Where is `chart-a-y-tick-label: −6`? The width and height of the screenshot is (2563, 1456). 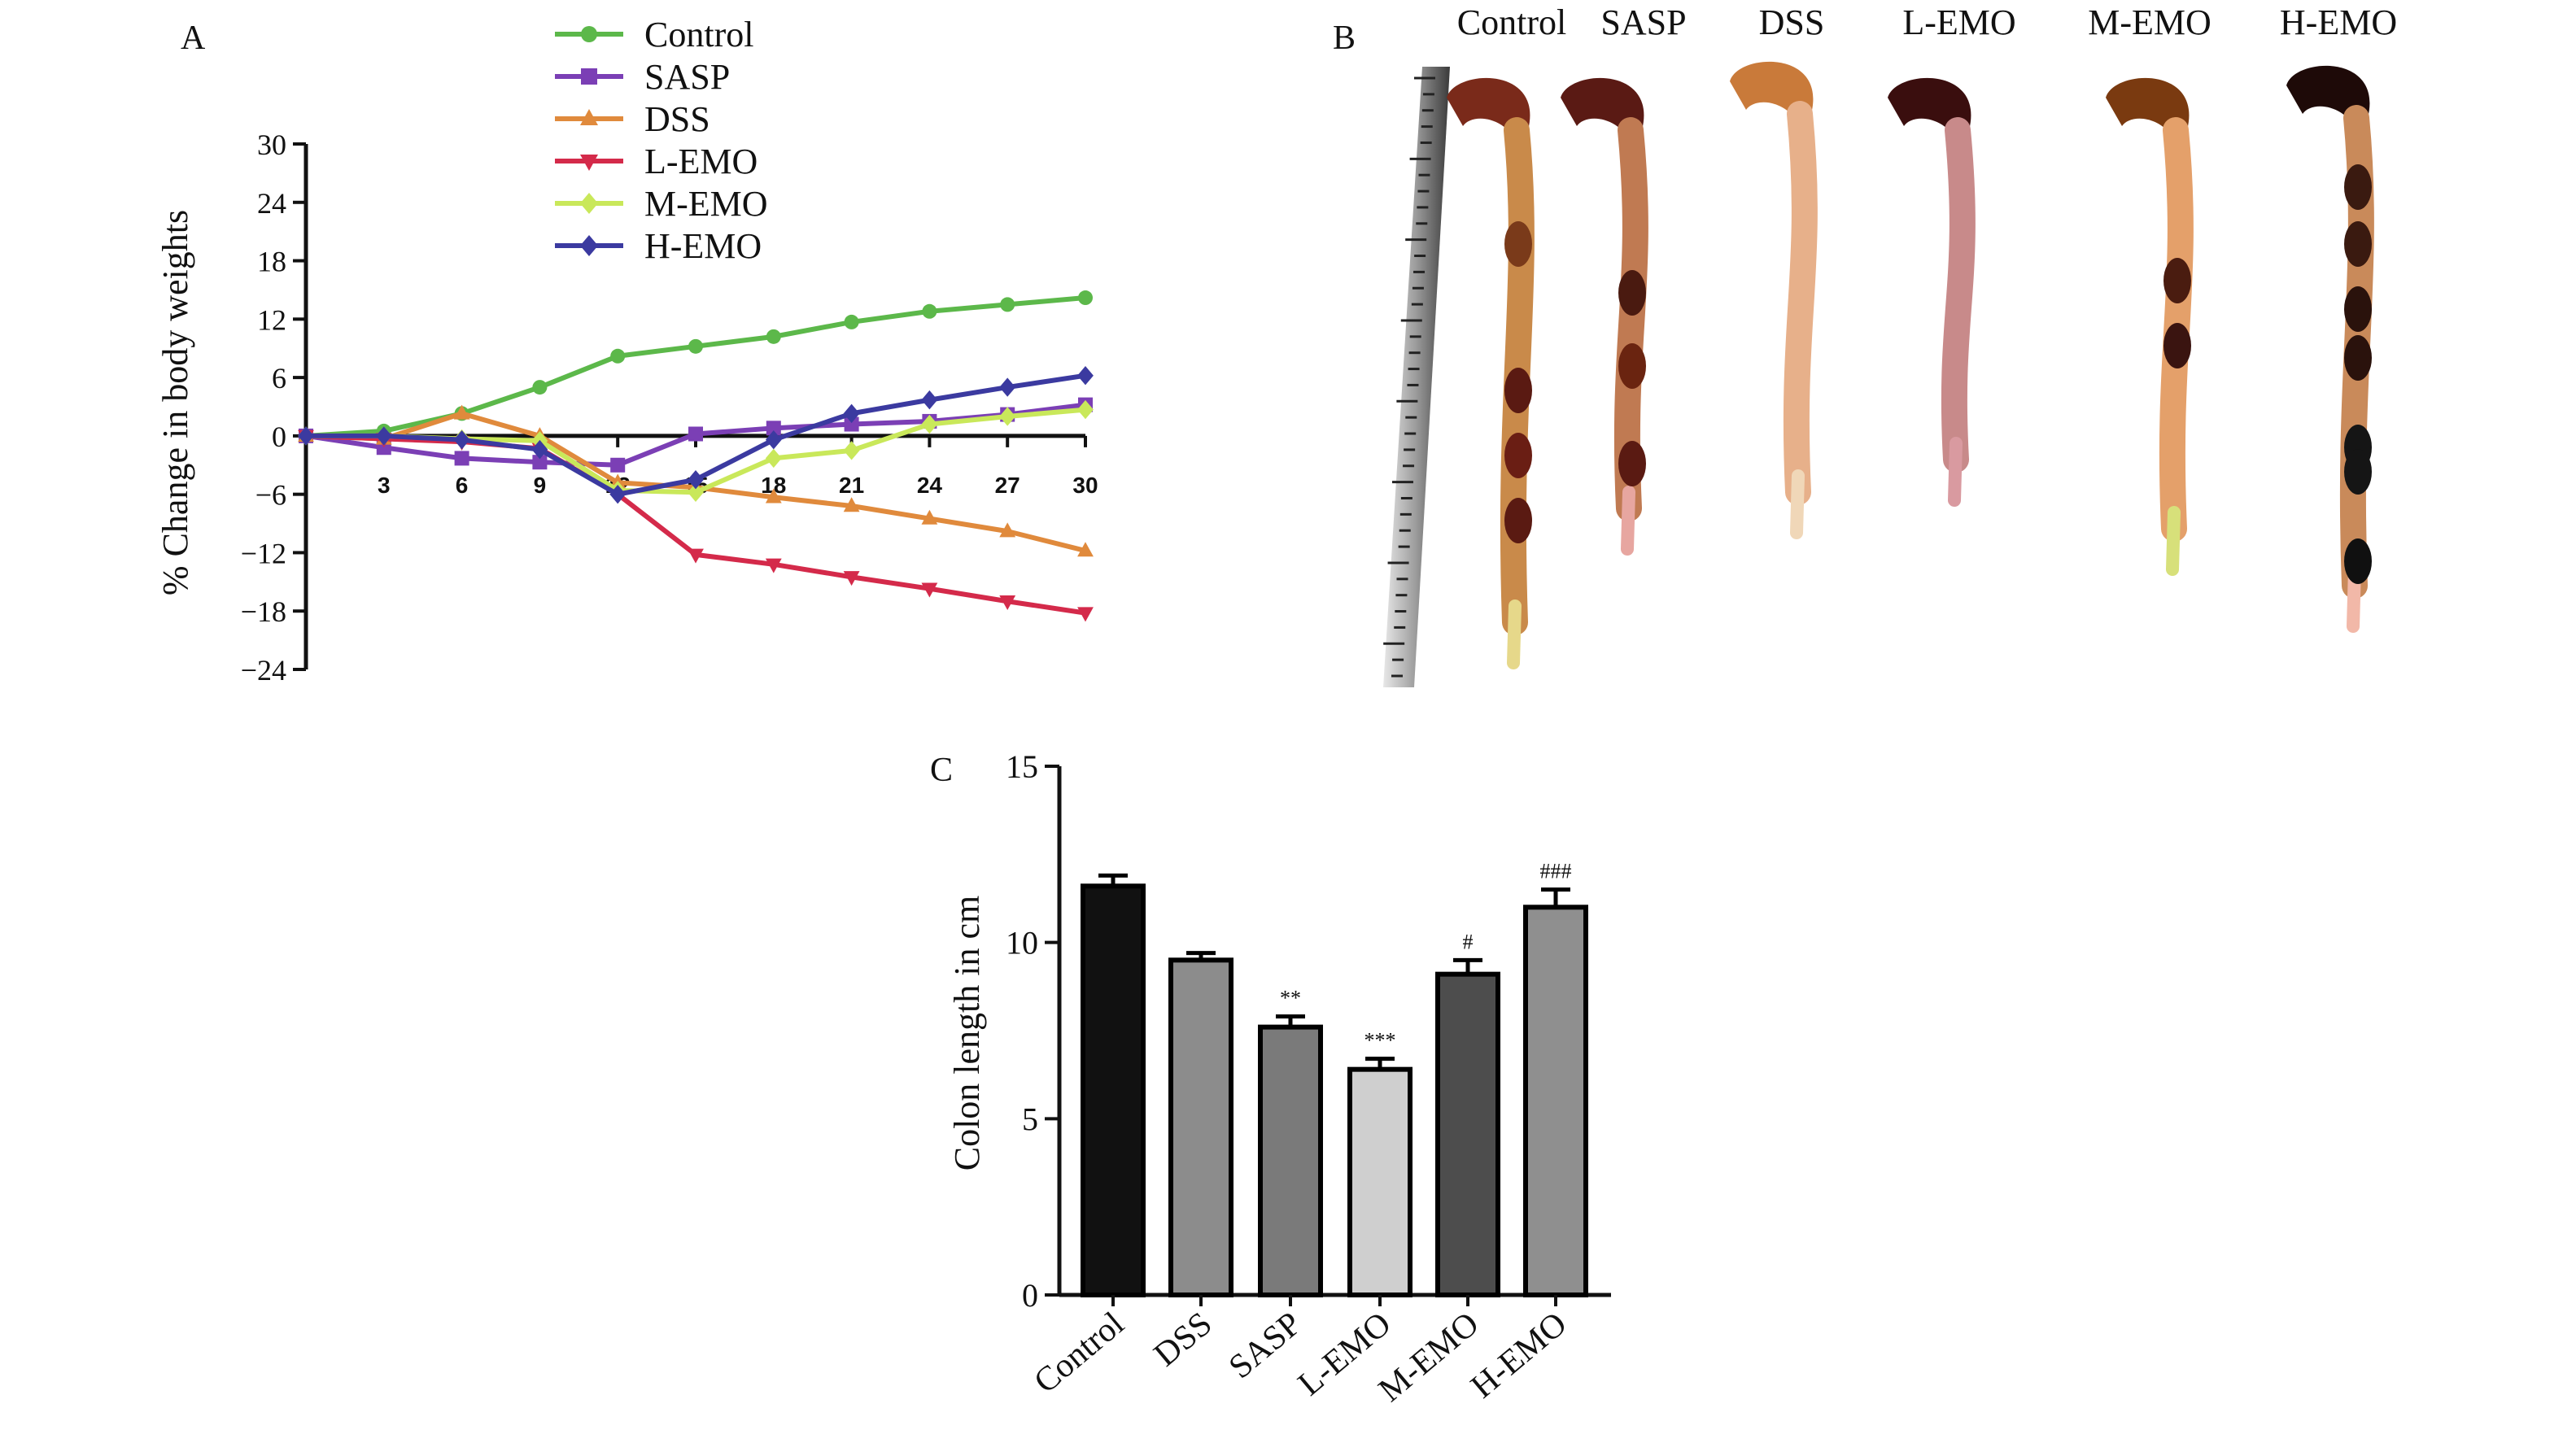 chart-a-y-tick-label: −6 is located at coordinates (270, 496).